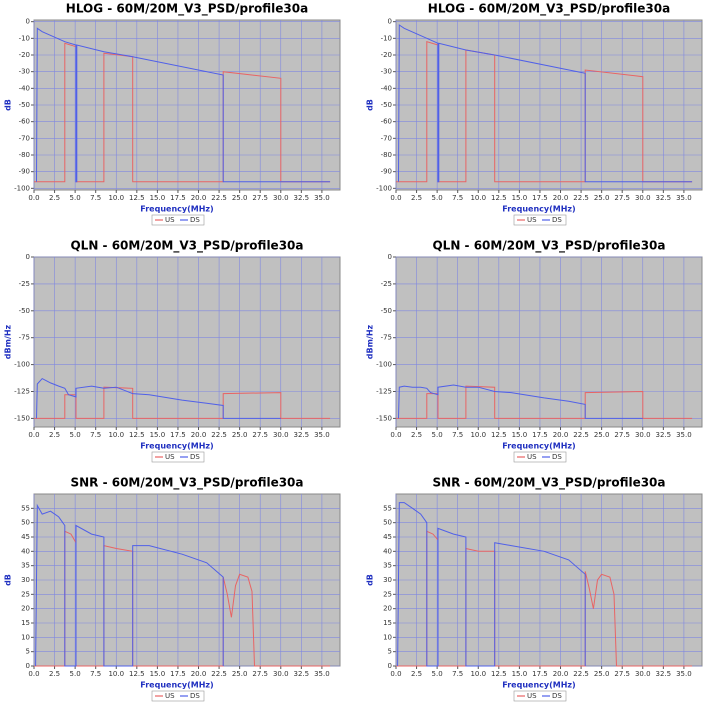  What do you see at coordinates (387, 594) in the screenshot?
I see `y-tick-label: 25` at bounding box center [387, 594].